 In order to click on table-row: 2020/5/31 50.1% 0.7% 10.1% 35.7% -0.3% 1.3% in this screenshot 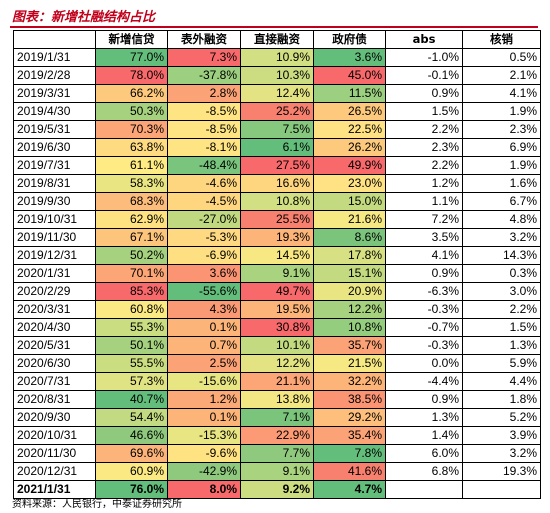, I will do `click(277, 345)`.